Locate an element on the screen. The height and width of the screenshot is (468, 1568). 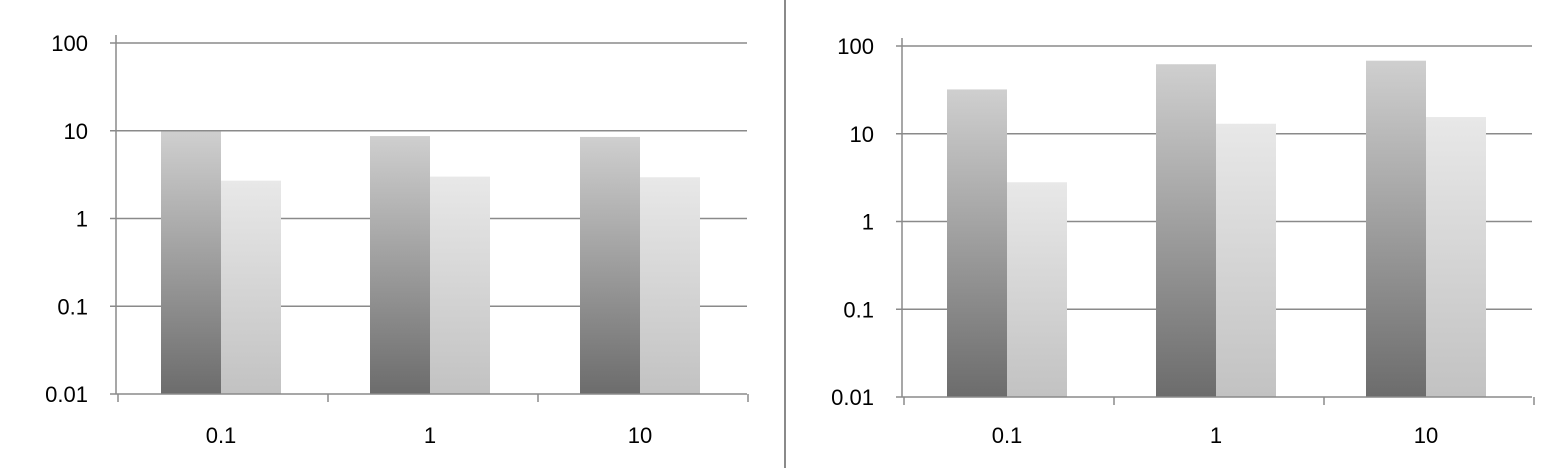
panel-divider is located at coordinates (785, 234).